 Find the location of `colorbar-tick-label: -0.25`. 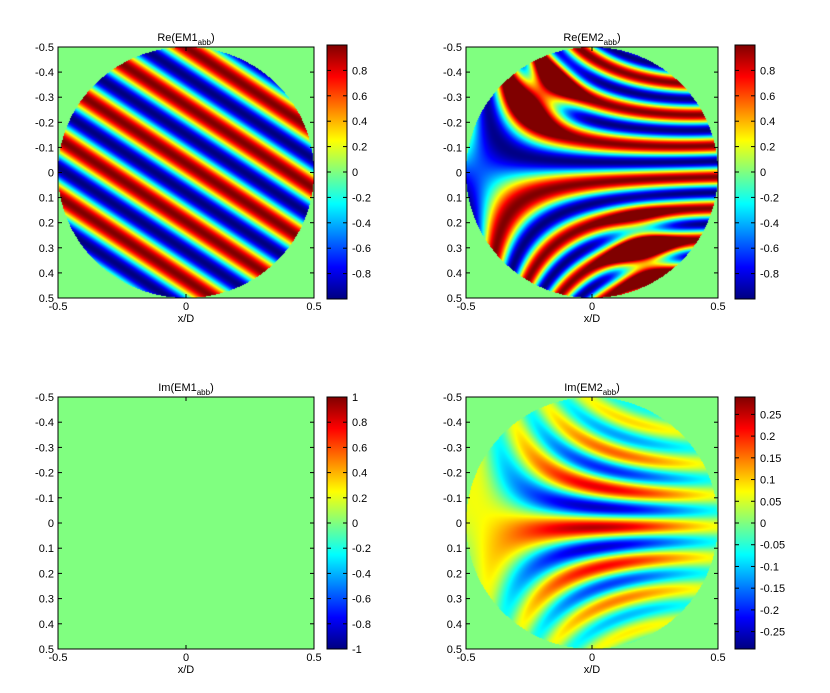

colorbar-tick-label: -0.25 is located at coordinates (772, 633).